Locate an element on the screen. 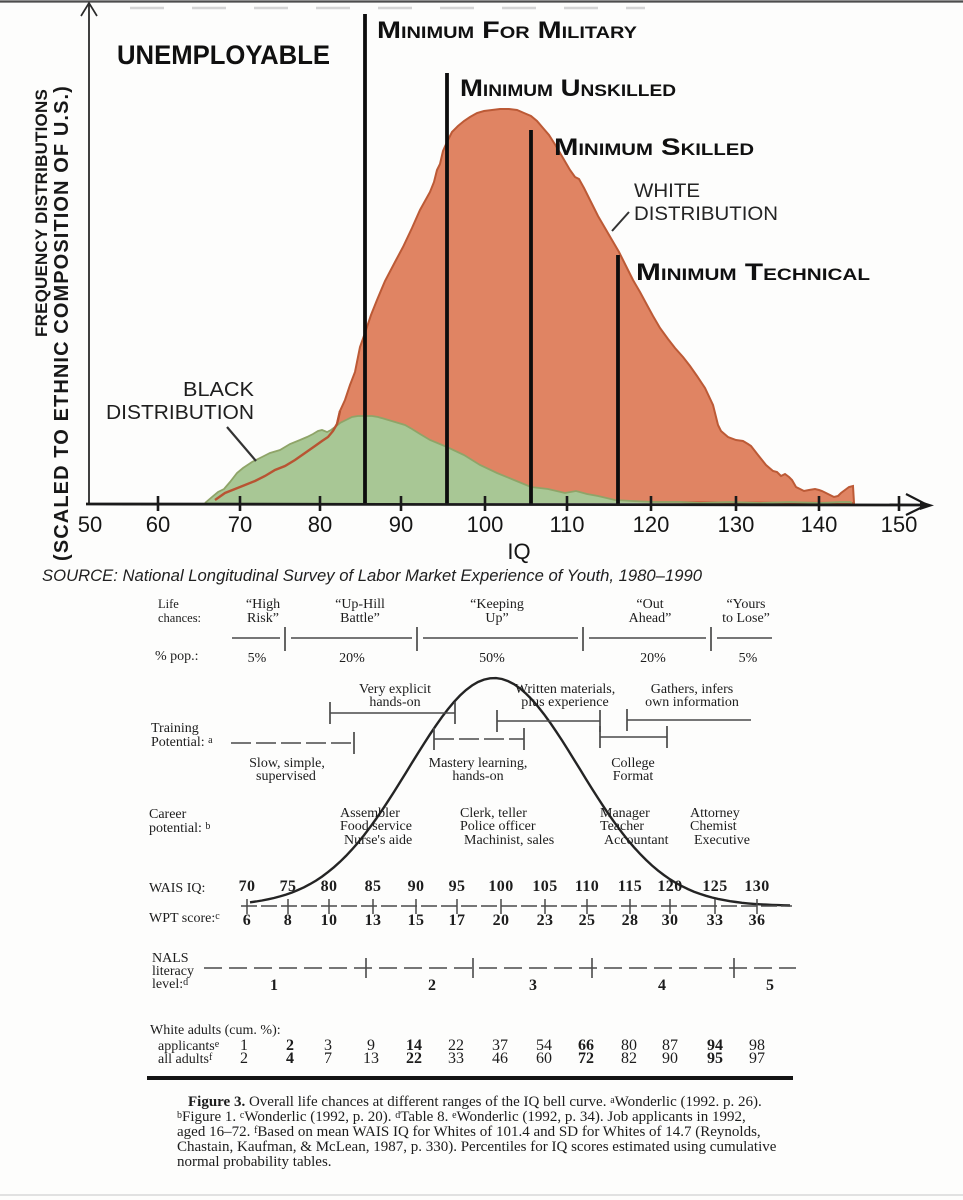  svg-text: 150 is located at coordinates (899, 524).